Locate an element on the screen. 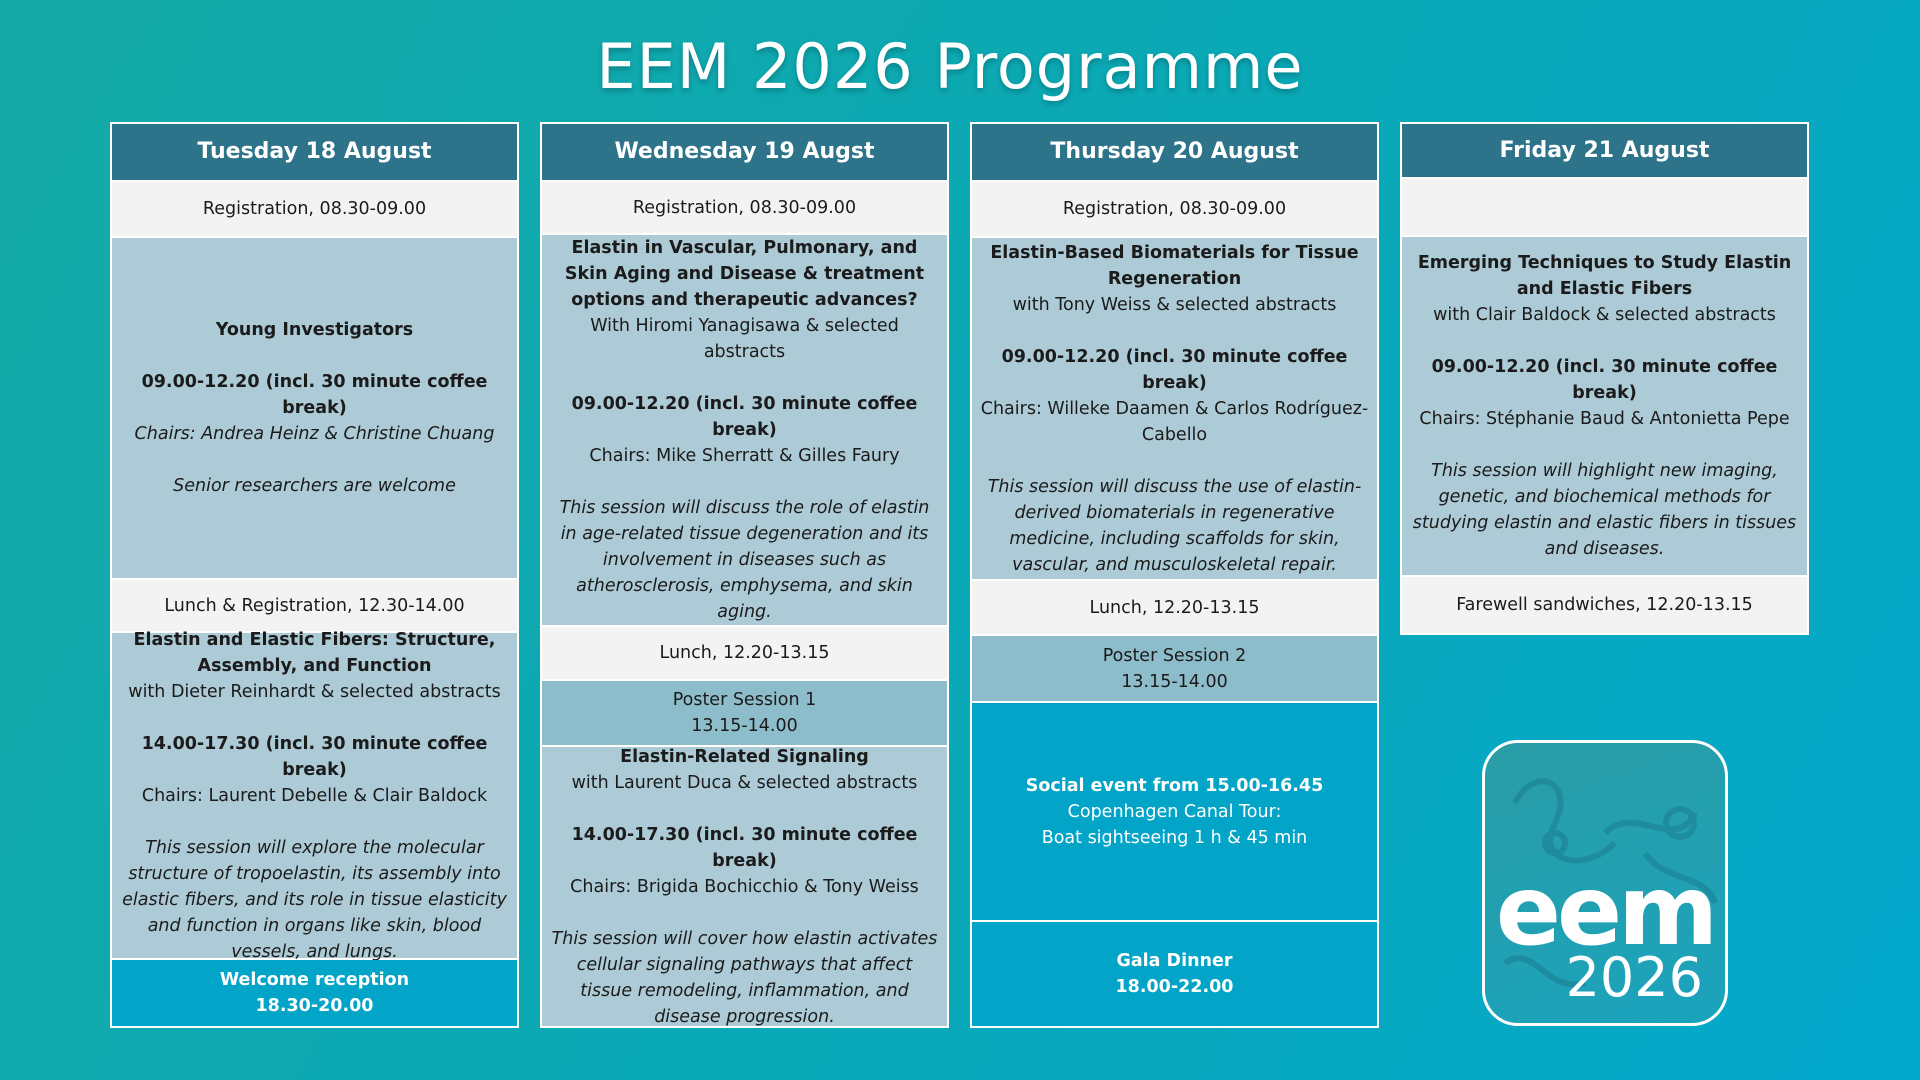 The image size is (1920, 1080). text-line: Tuesday 18 August is located at coordinates (314, 151).